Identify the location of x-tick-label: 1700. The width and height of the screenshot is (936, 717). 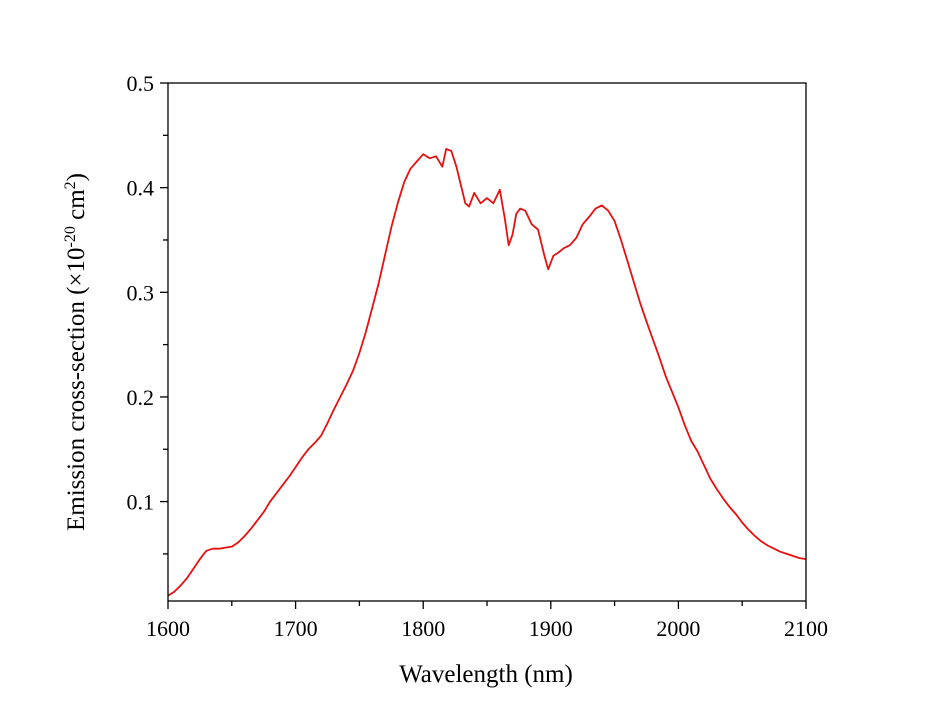
(296, 628).